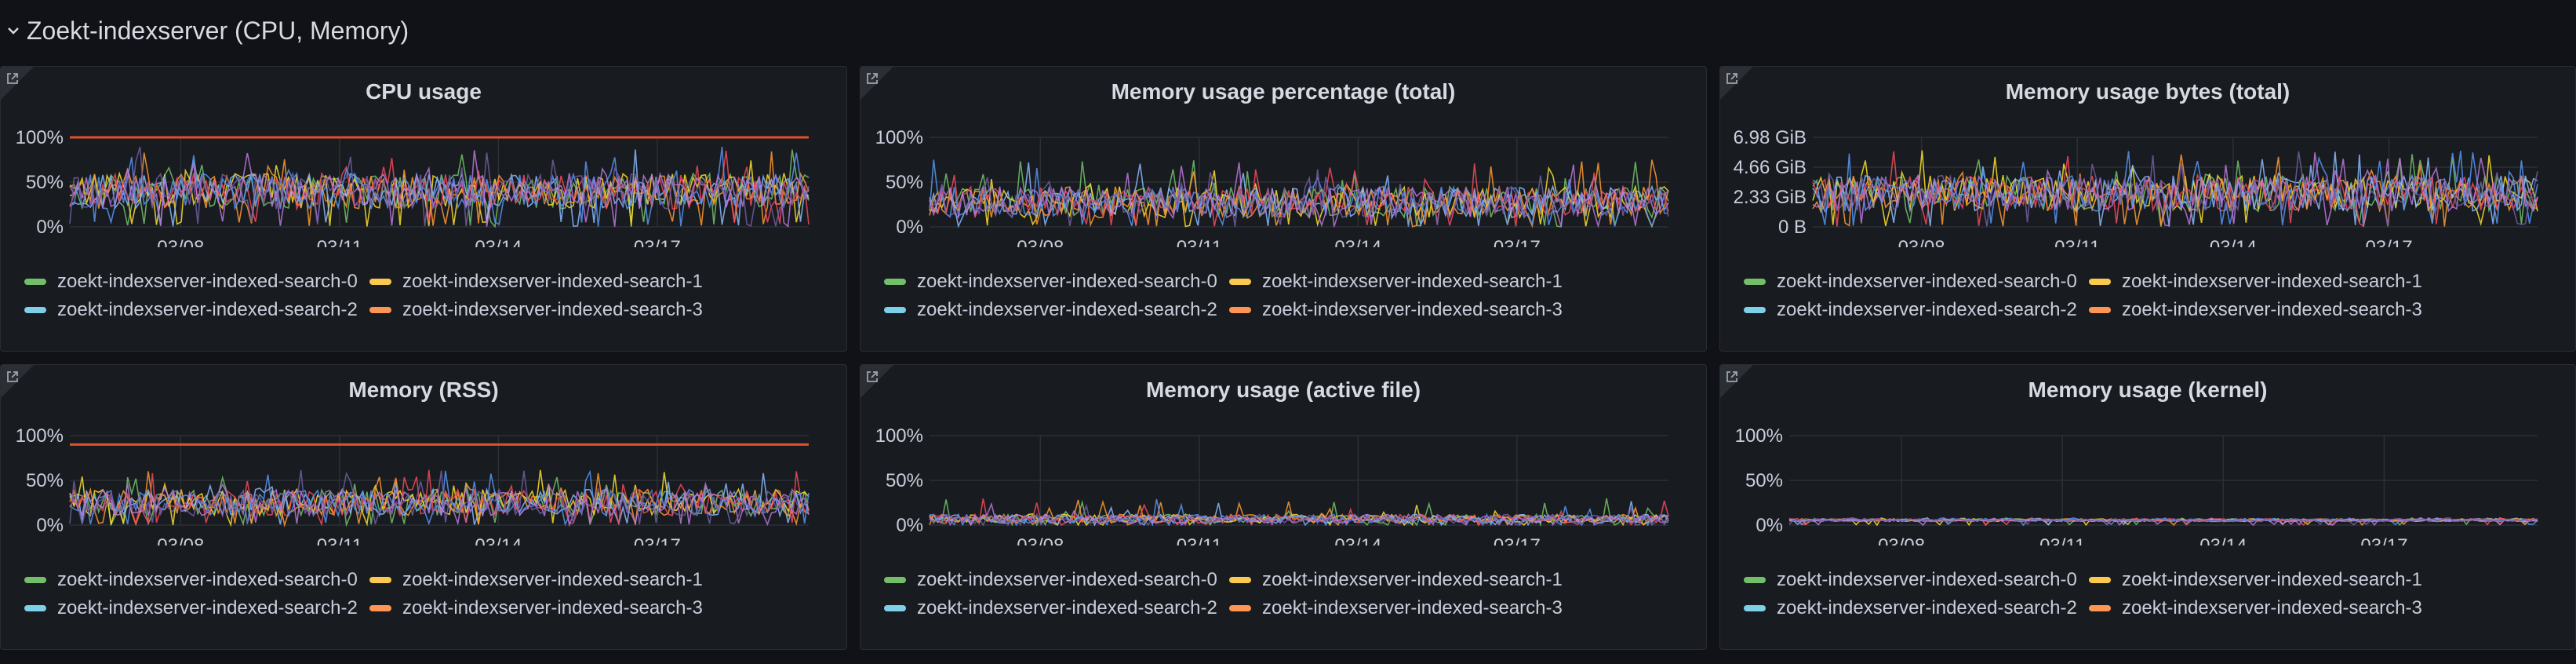 The width and height of the screenshot is (2576, 664). I want to click on row-title: Zoekt-indexserver (CPU, Memory), so click(218, 30).